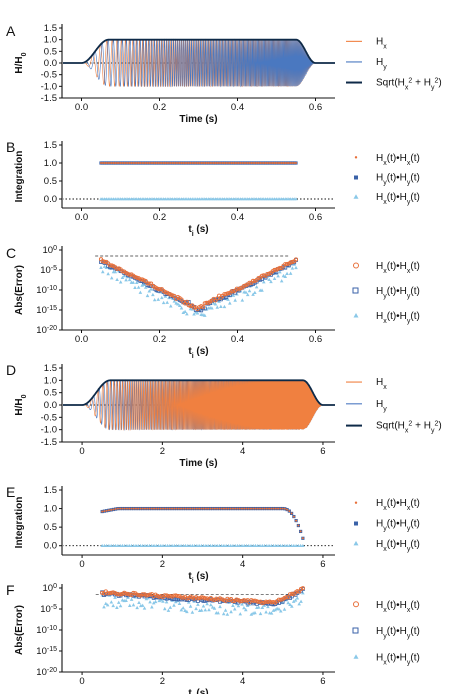 The image size is (474, 694). What do you see at coordinates (409, 427) in the screenshot?
I see `legend-label: Sqrt(Hx2 + Hy2)` at bounding box center [409, 427].